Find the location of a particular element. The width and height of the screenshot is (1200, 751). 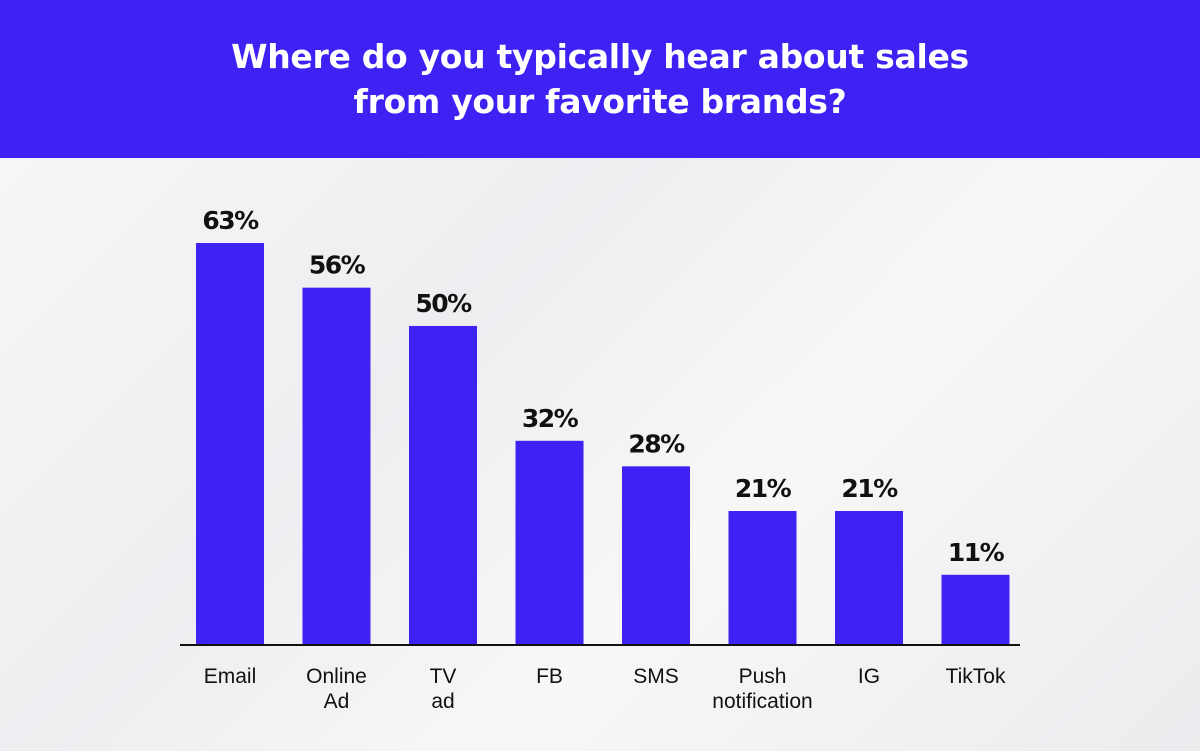

x-tick-label-line: Push is located at coordinates (763, 676).